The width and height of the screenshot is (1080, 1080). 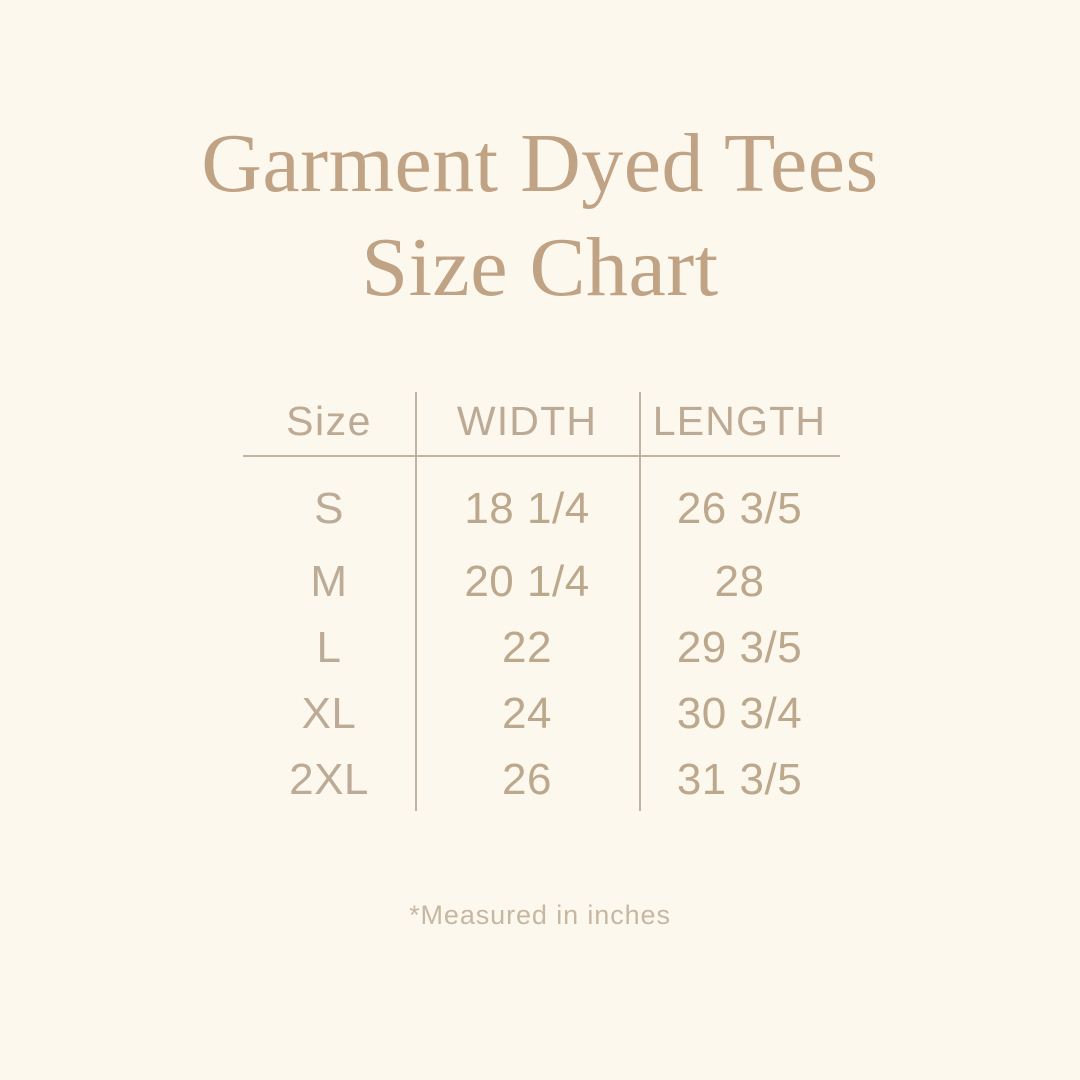 I want to click on table-row: M 20 1/4 28, so click(x=541, y=582).